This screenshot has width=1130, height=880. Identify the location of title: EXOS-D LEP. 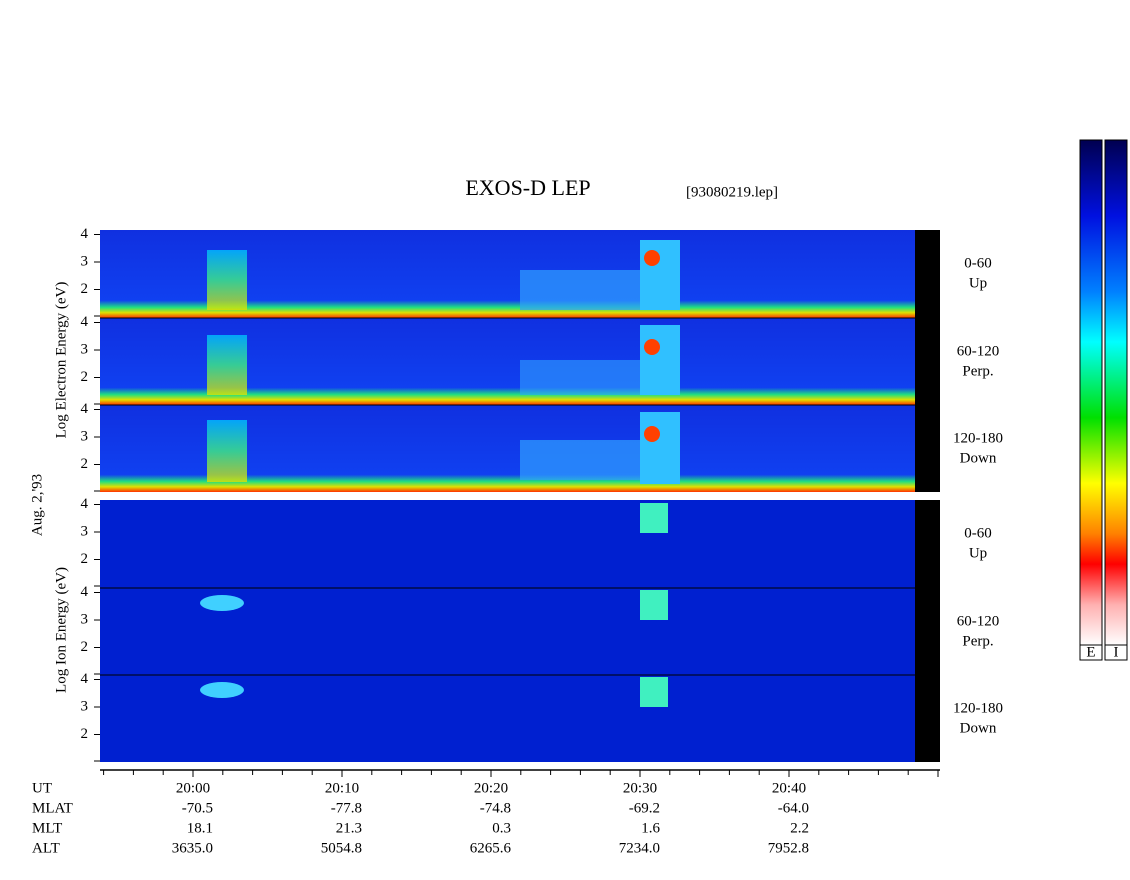
(527, 187).